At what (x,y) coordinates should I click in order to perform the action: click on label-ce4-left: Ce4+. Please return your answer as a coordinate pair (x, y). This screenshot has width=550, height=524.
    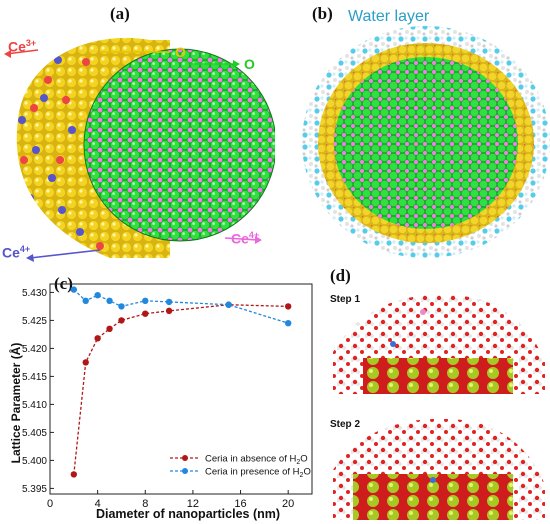
    Looking at the image, I should click on (16, 252).